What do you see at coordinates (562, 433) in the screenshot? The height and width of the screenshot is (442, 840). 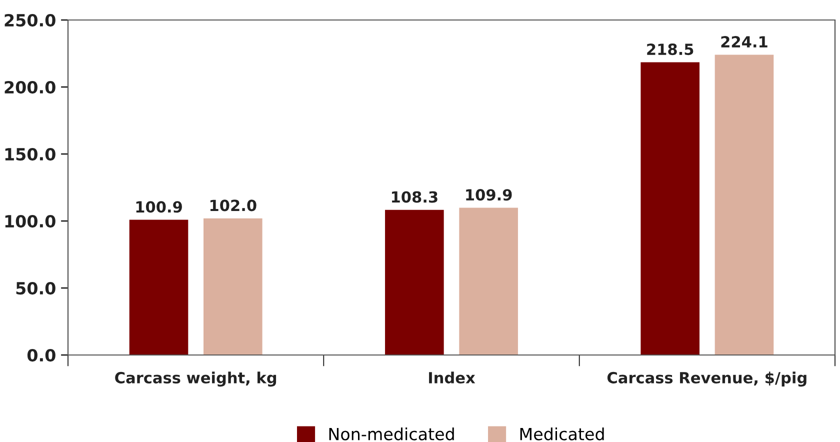 I see `legend-label: Medicated` at bounding box center [562, 433].